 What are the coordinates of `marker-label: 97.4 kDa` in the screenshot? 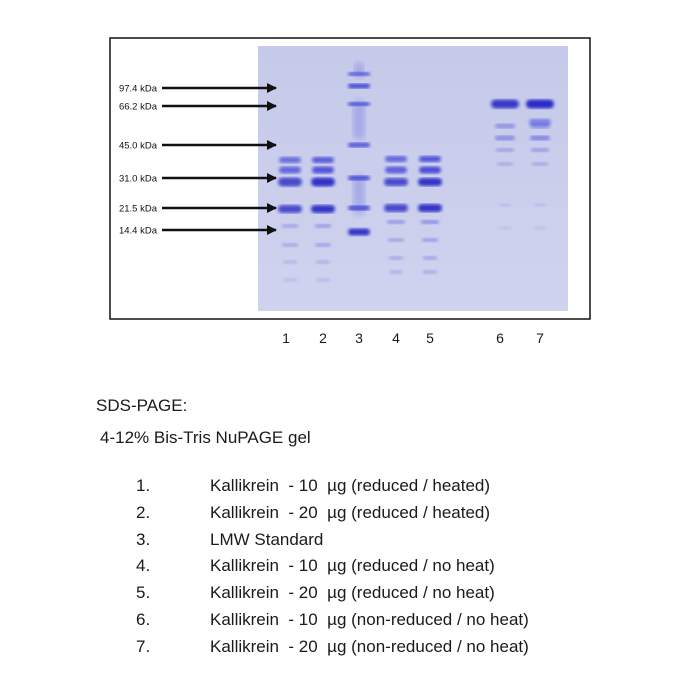 It's located at (138, 89).